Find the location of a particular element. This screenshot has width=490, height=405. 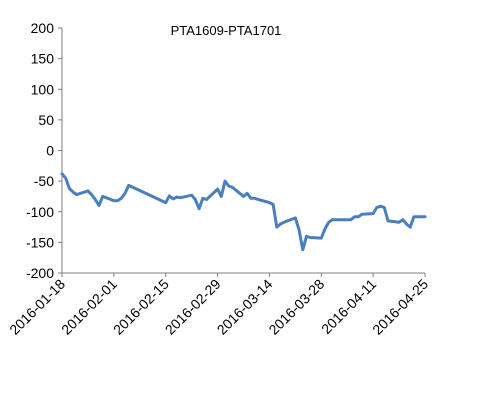

y-tick-label: 100 is located at coordinates (43, 89).